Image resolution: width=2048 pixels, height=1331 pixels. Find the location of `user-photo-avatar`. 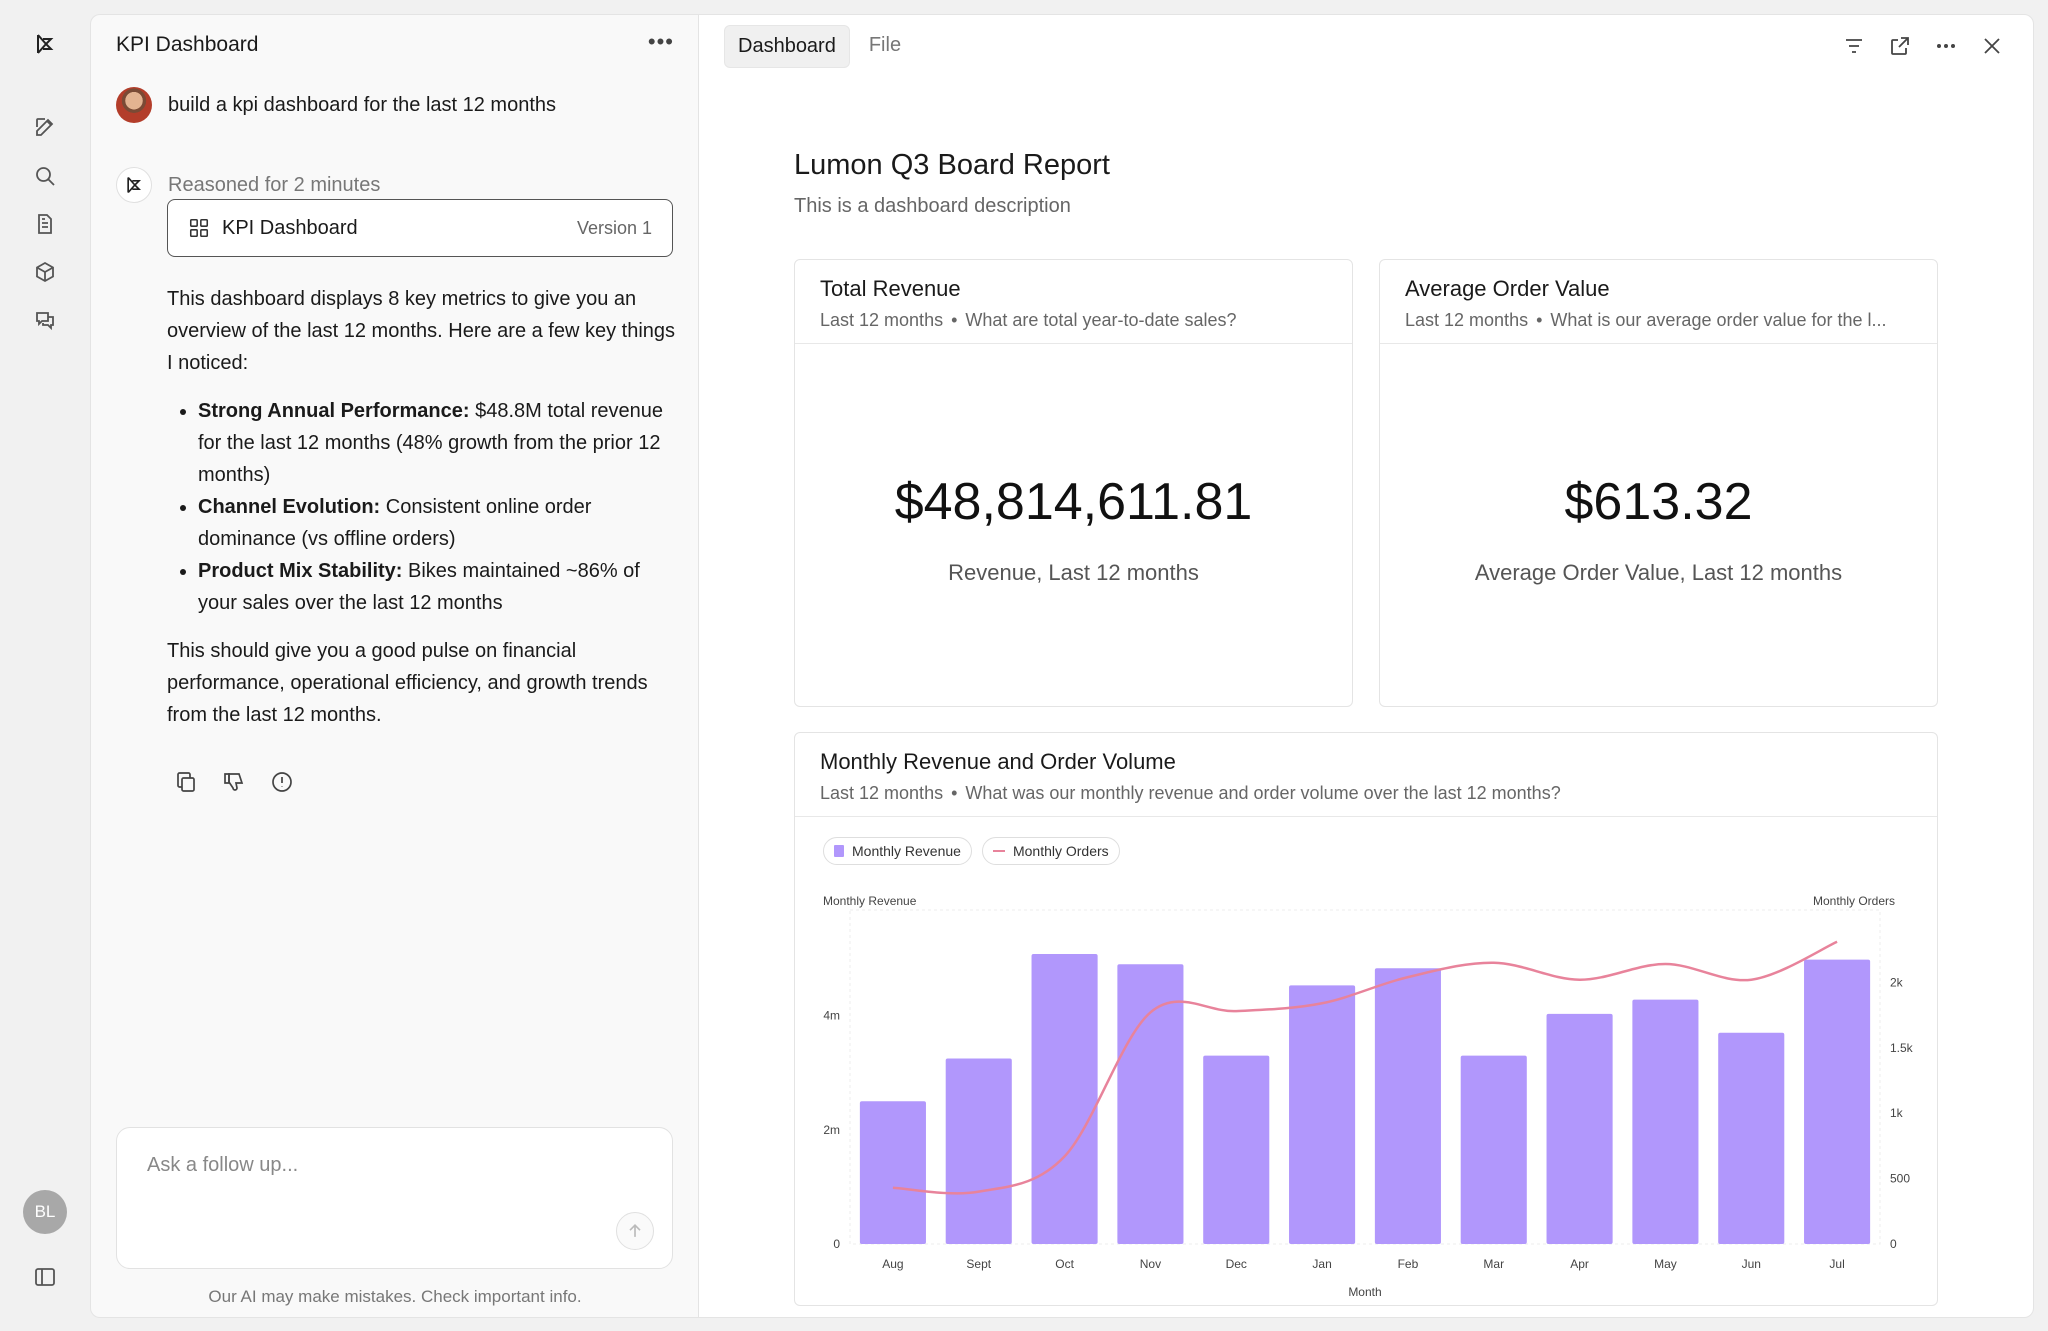

user-photo-avatar is located at coordinates (134, 105).